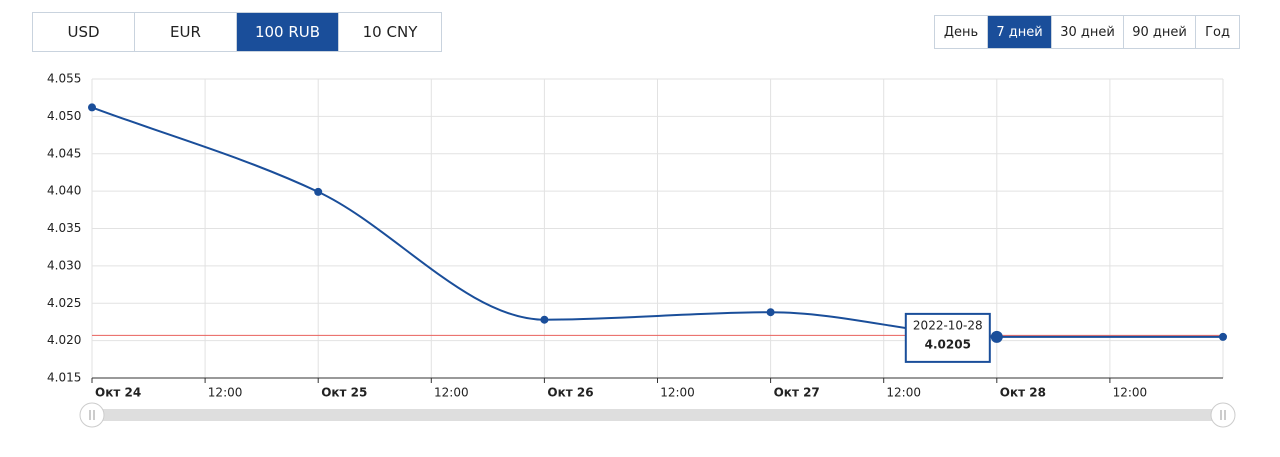 The image size is (1280, 457). Describe the element at coordinates (84, 32) in the screenshot. I see `tab: USD` at that location.